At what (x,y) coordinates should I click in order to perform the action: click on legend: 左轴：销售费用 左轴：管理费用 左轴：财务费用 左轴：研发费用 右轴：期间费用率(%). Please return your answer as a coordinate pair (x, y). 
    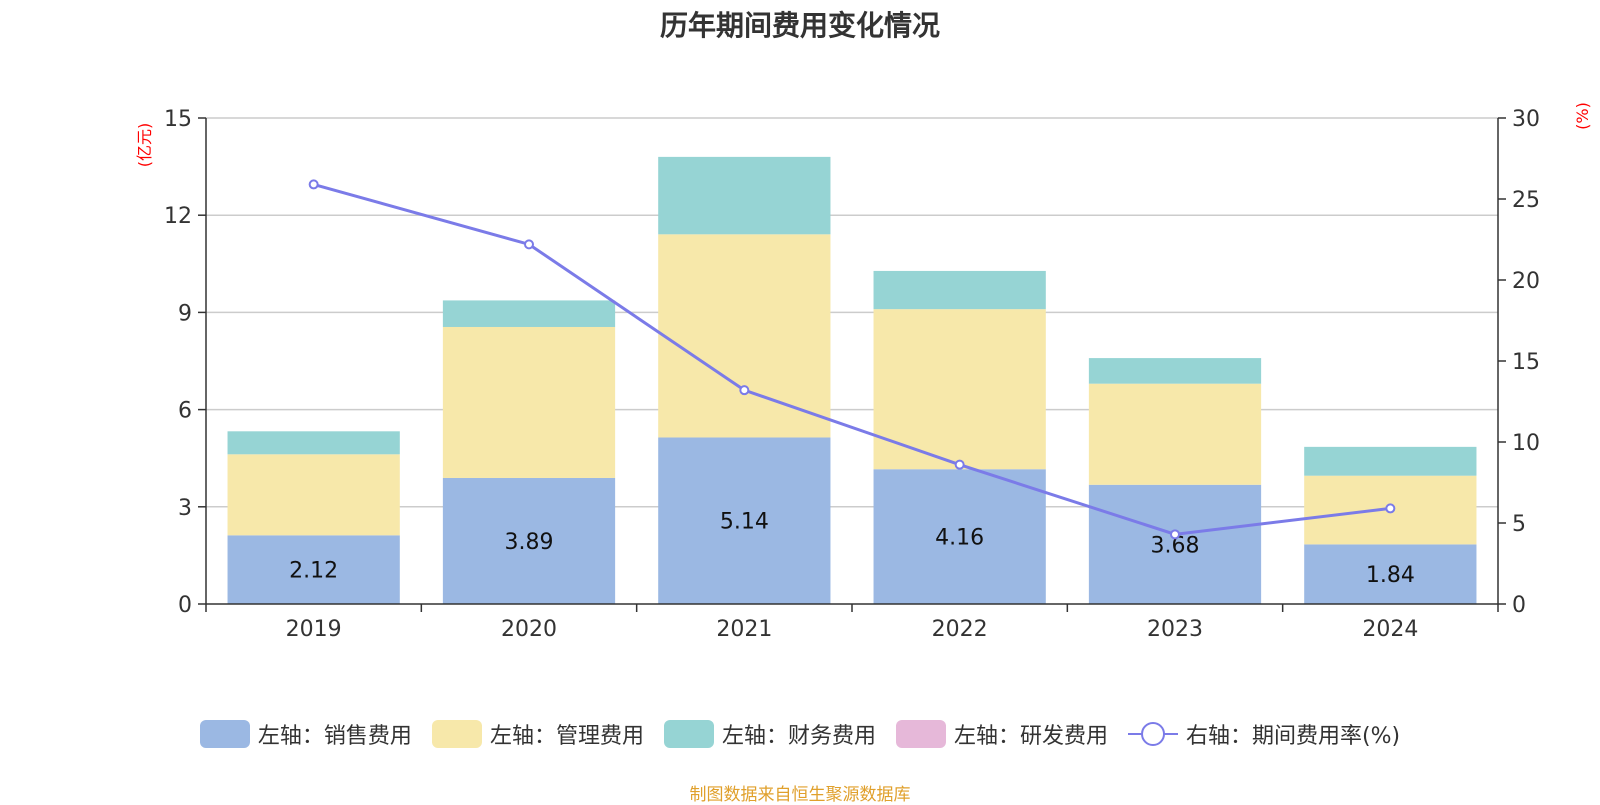
    Looking at the image, I should click on (800, 734).